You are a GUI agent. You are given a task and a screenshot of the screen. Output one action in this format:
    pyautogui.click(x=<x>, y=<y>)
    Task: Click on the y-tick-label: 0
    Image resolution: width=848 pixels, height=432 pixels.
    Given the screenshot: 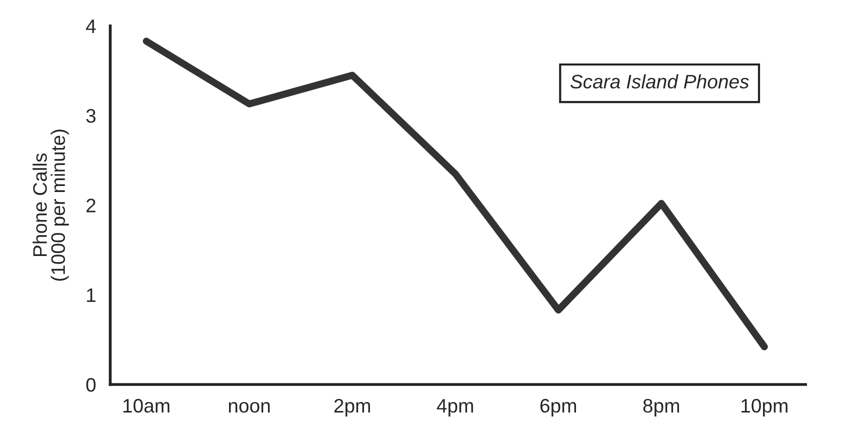 What is the action you would take?
    pyautogui.click(x=91, y=385)
    